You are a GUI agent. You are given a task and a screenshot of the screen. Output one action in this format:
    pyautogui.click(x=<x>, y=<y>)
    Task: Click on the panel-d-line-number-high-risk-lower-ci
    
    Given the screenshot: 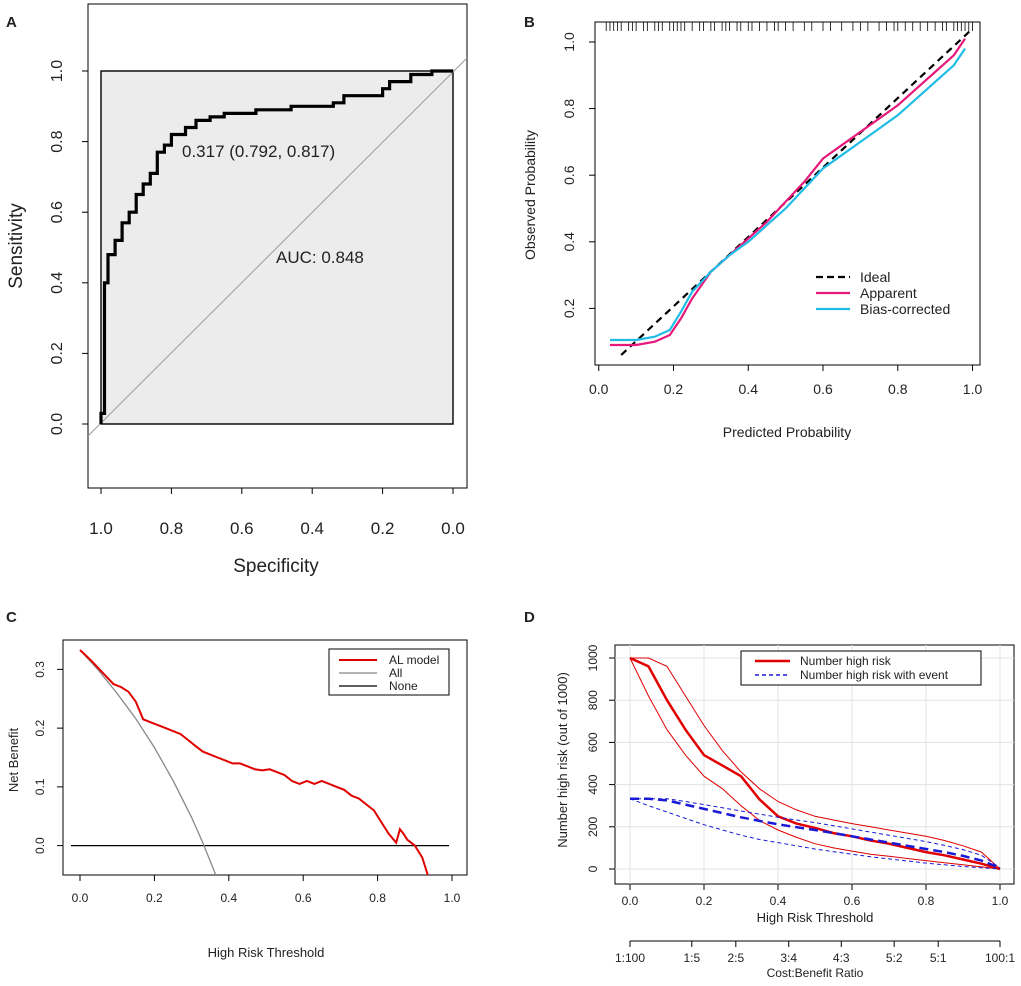 What is the action you would take?
    pyautogui.click(x=815, y=763)
    